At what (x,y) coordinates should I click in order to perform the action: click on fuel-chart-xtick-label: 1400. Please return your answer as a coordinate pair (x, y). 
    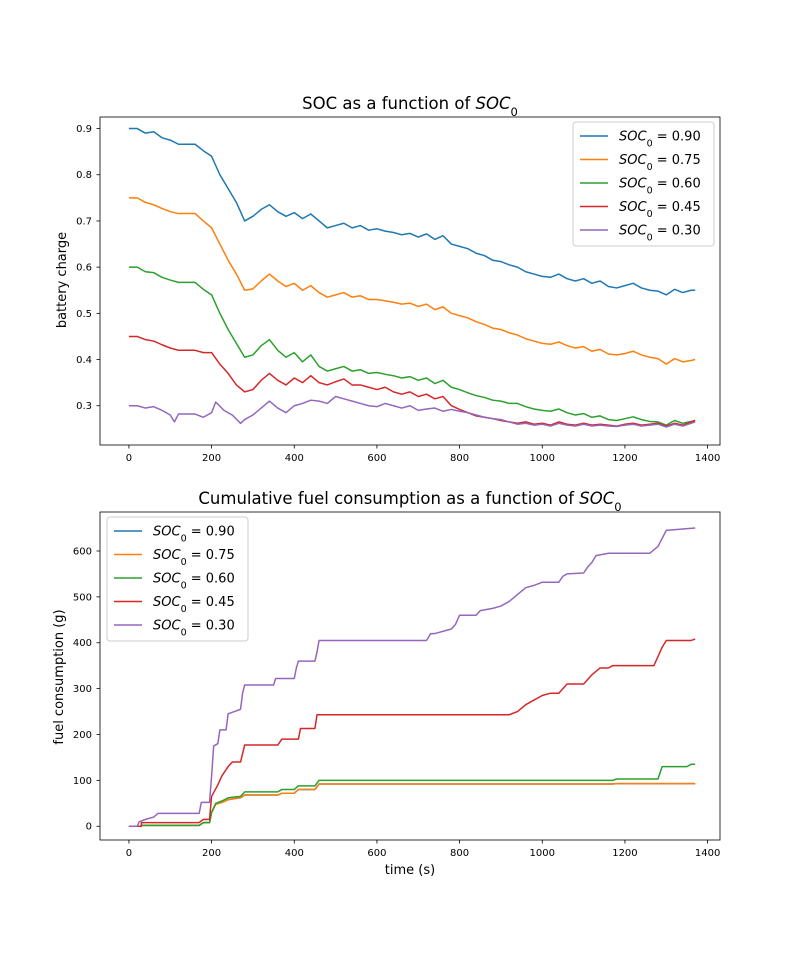
    Looking at the image, I should click on (707, 853).